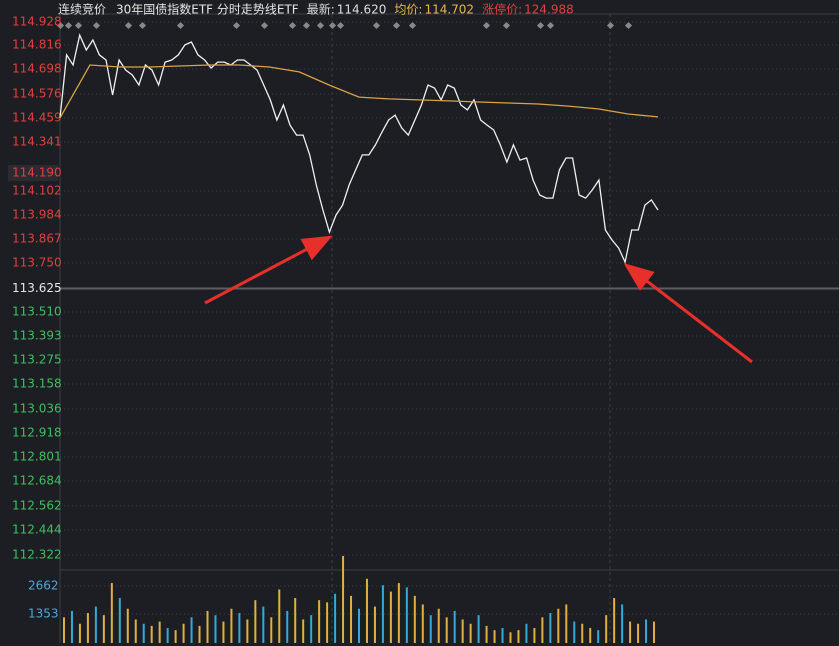 This screenshot has width=839, height=646. What do you see at coordinates (359, 91) in the screenshot?
I see `average-line` at bounding box center [359, 91].